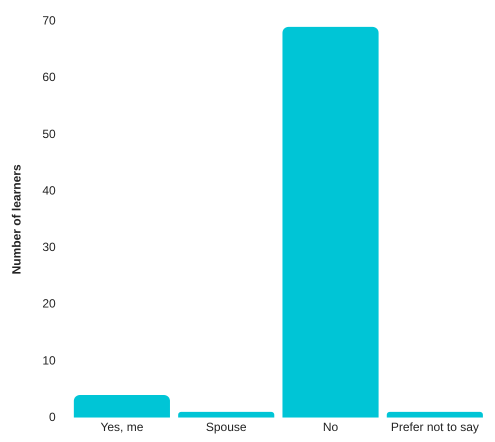 The width and height of the screenshot is (495, 442). Describe the element at coordinates (49, 77) in the screenshot. I see `y-tick-label: 60` at that location.